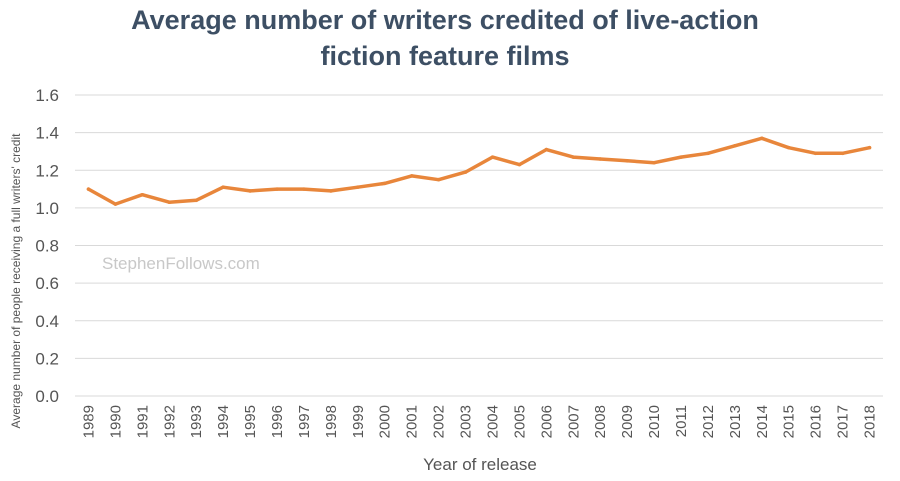 The image size is (900, 481). Describe the element at coordinates (600, 421) in the screenshot. I see `x-tick-label: 2008` at that location.